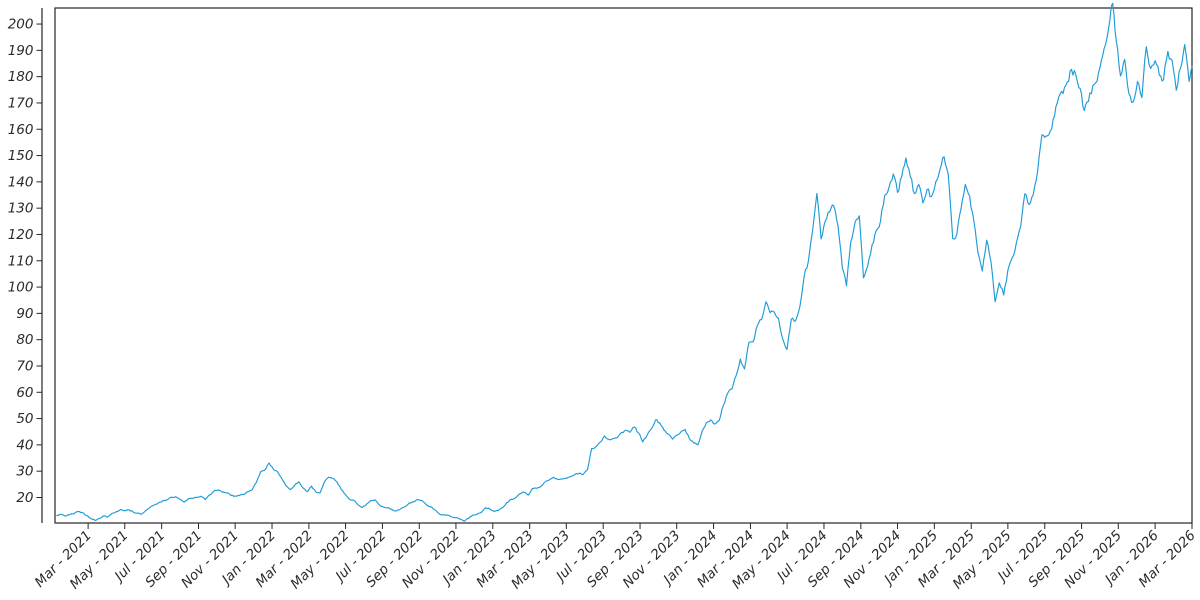  What do you see at coordinates (24, 419) in the screenshot?
I see `y-tick-label: 50` at bounding box center [24, 419].